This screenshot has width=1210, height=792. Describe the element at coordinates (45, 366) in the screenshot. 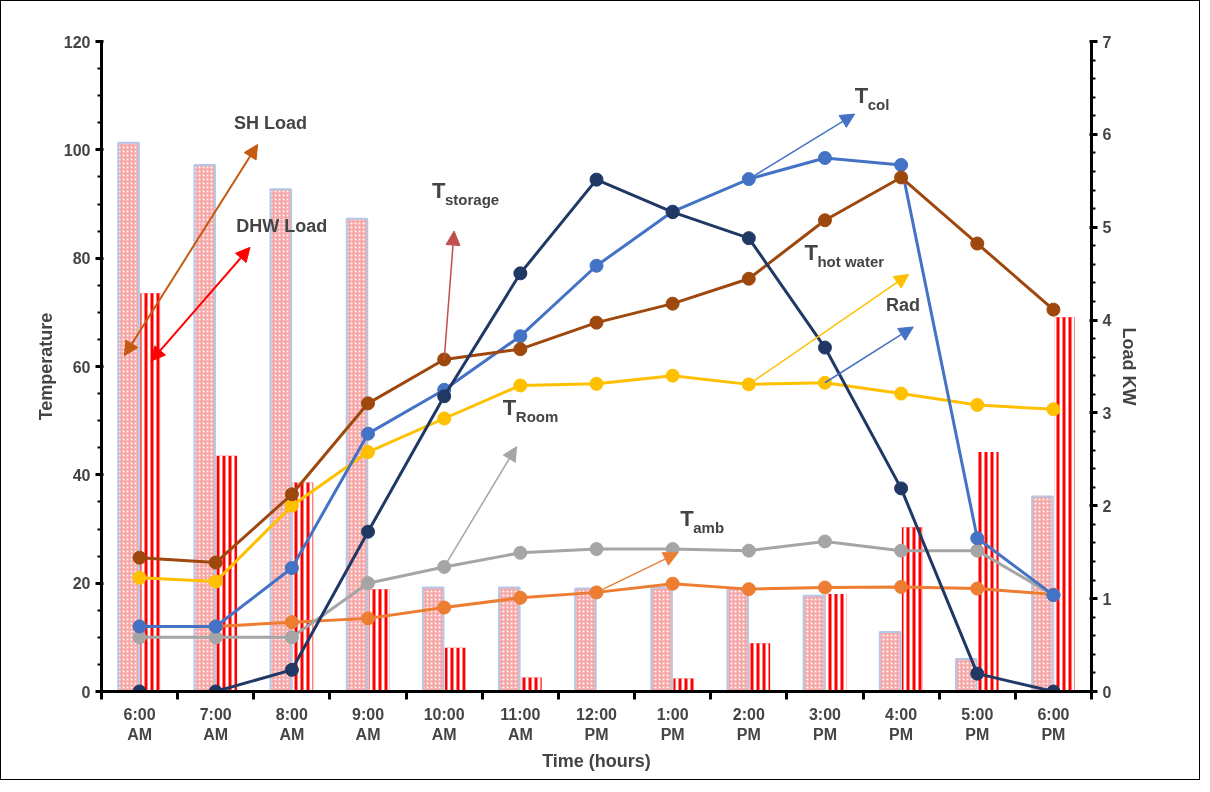

I see `y-axis-title: Temperature` at that location.